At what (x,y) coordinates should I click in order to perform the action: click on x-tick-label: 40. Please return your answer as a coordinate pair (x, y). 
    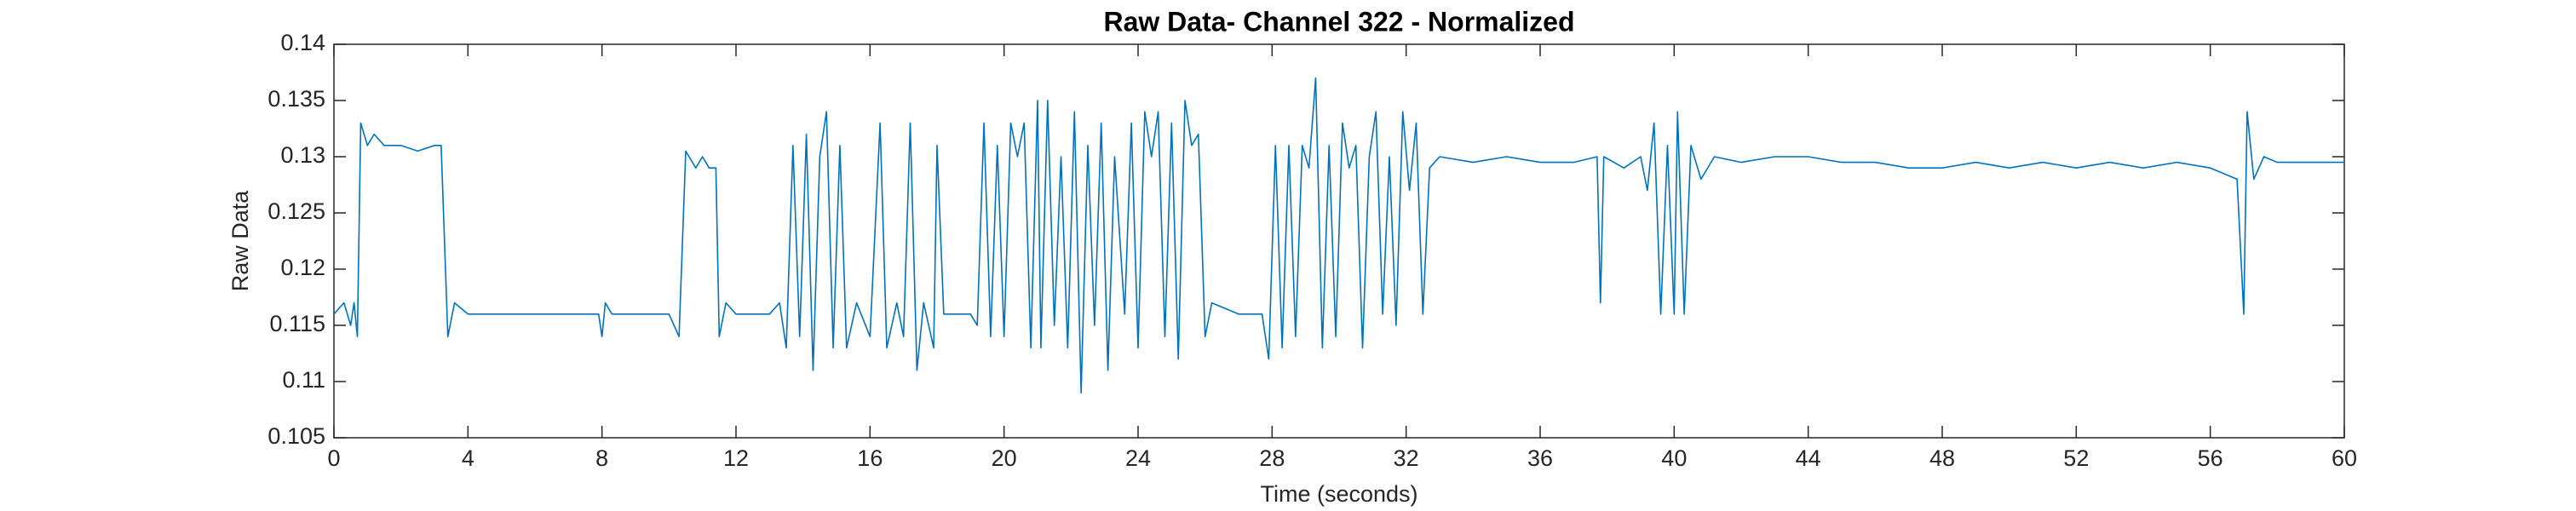
    Looking at the image, I should click on (1674, 458).